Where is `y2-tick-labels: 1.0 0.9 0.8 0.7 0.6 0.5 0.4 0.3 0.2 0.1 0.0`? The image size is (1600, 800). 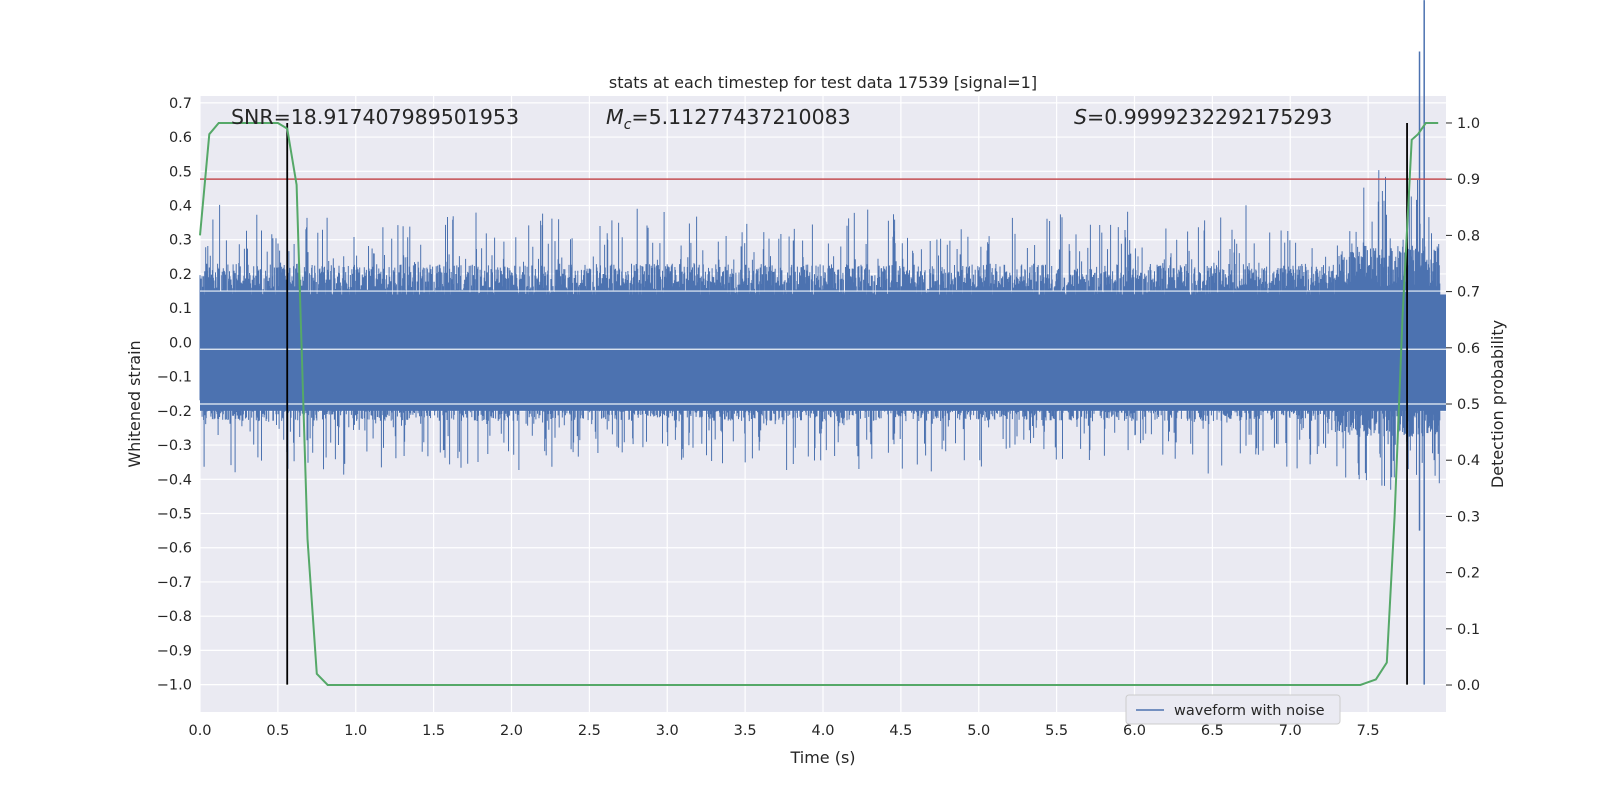 y2-tick-labels: 1.0 0.9 0.8 0.7 0.6 0.5 0.4 0.3 0.2 0.1 0.0 is located at coordinates (1463, 405).